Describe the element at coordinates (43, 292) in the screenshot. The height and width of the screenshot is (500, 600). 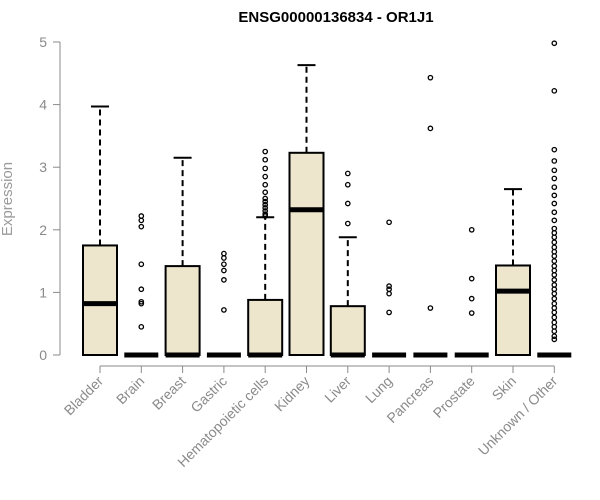
I see `y-tick-label: 1` at that location.